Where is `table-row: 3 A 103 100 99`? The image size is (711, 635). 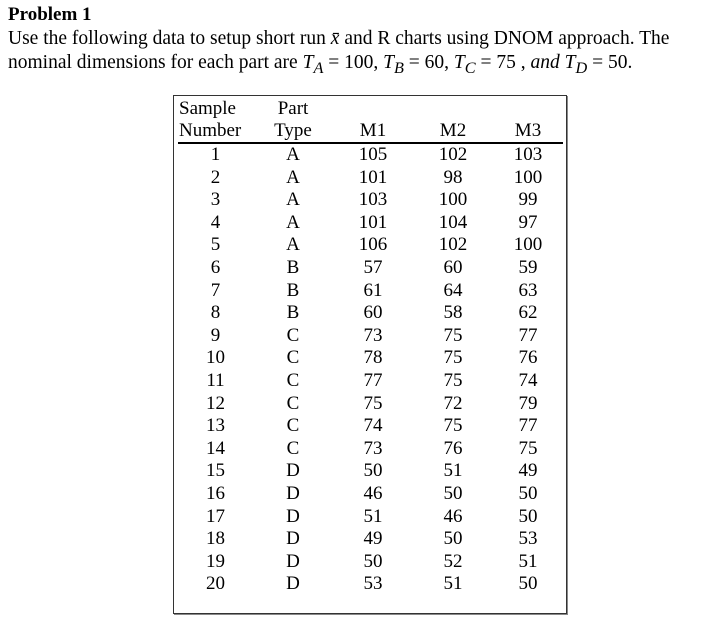
table-row: 3 A 103 100 99 is located at coordinates (370, 200).